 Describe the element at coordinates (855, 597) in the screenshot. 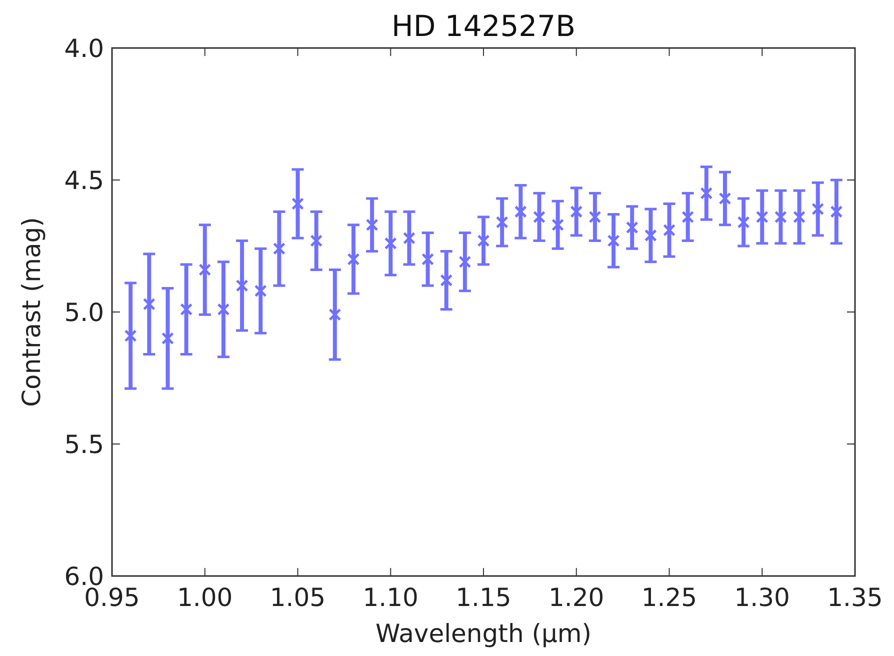

I see `x-tick-label: 1.35` at that location.